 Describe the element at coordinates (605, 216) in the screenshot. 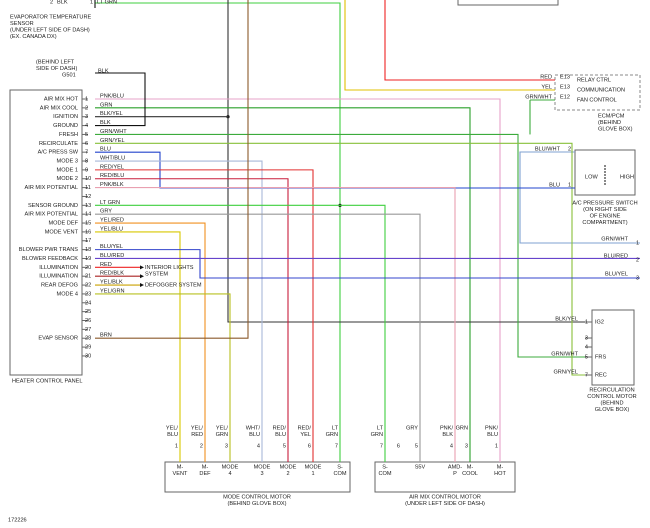

I see `switch-title: OF ENGINE` at that location.